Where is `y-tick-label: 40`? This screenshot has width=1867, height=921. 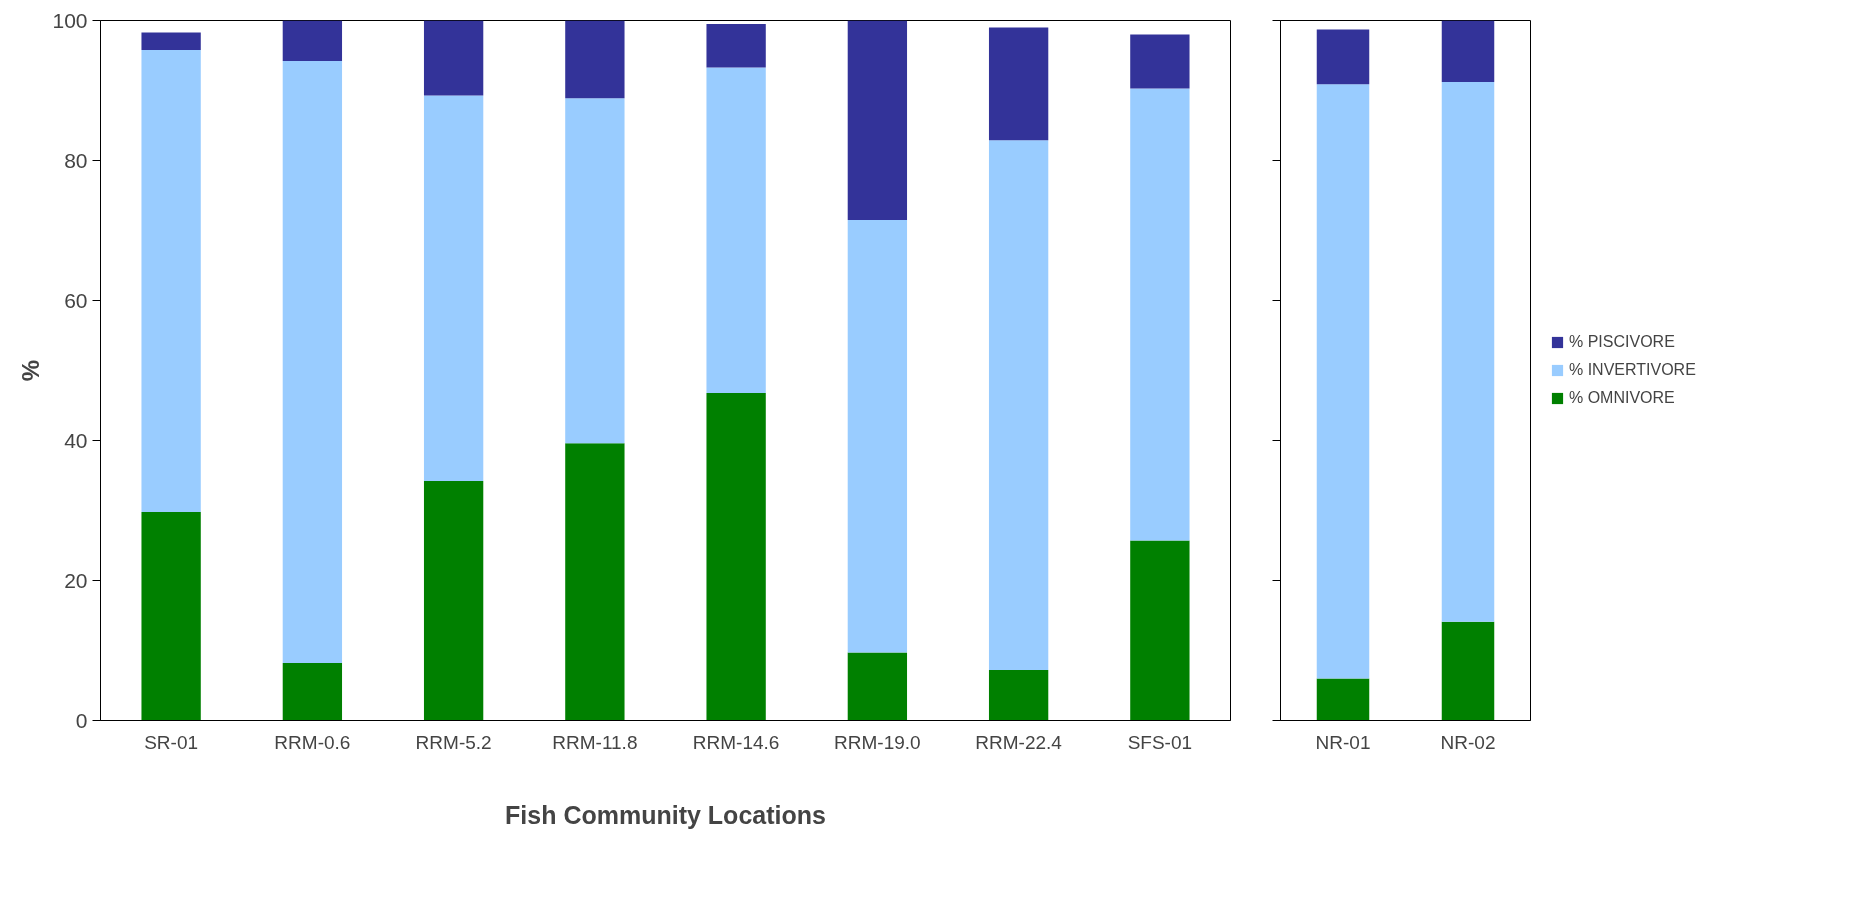
y-tick-label: 40 is located at coordinates (76, 440).